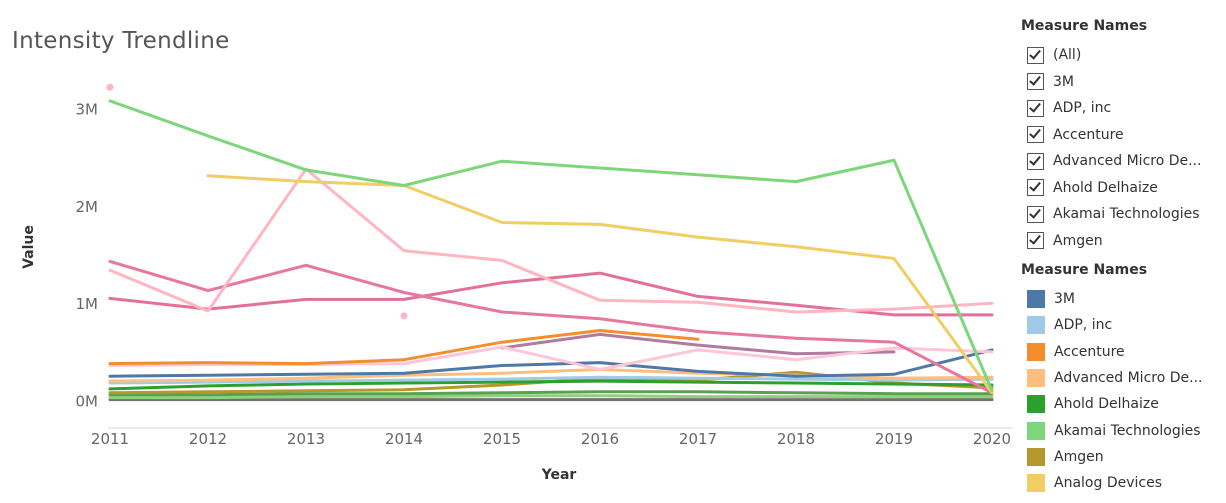 This screenshot has width=1226, height=503. Describe the element at coordinates (1067, 55) in the screenshot. I see `filter-item-label: (All)` at that location.